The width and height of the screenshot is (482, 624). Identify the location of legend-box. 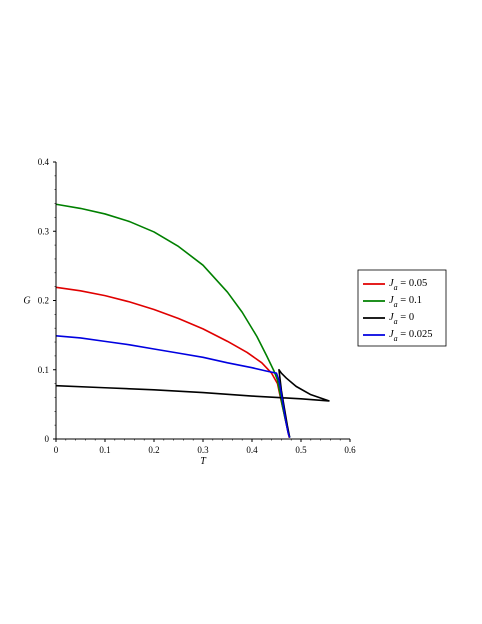
(402, 308).